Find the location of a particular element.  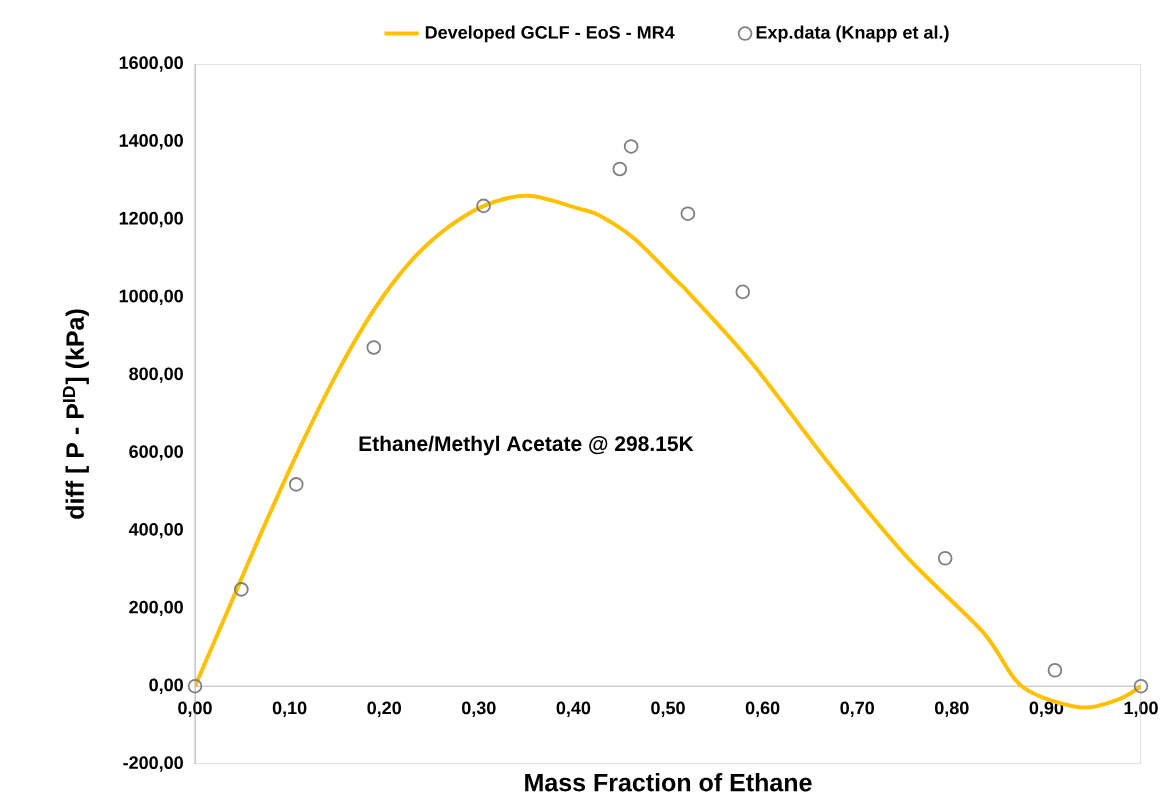

x-axis-title: Mass Fraction of Ethane is located at coordinates (668, 782).